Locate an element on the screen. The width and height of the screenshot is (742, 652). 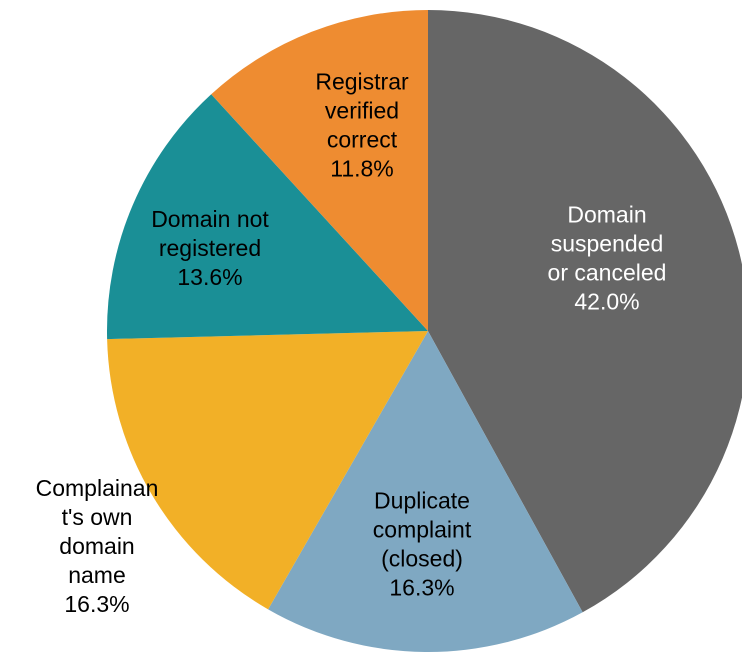
slice-label: (closed) is located at coordinates (422, 559).